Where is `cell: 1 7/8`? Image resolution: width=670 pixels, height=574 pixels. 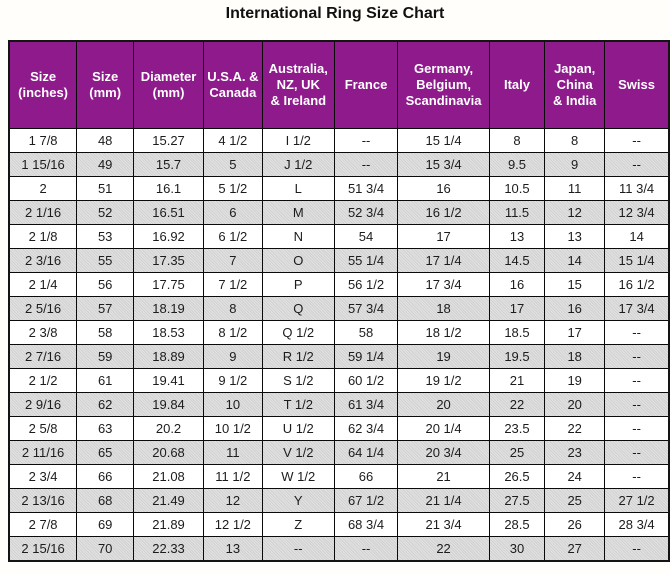 cell: 1 7/8 is located at coordinates (43, 140).